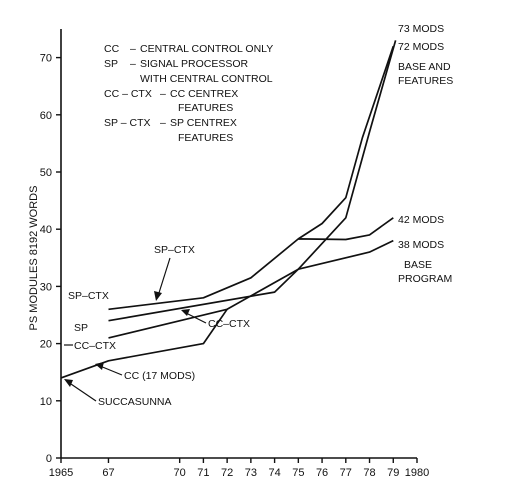  What do you see at coordinates (206, 49) in the screenshot?
I see `legend-text-cc: CENTRAL CONTROL ONLY` at bounding box center [206, 49].